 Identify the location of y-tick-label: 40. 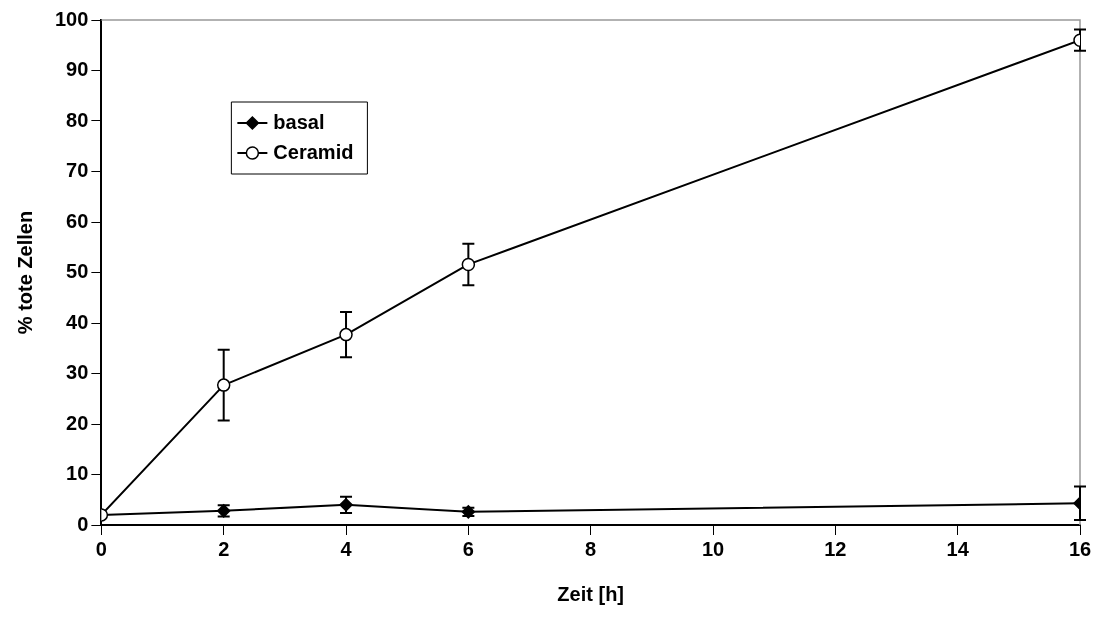
(77, 321).